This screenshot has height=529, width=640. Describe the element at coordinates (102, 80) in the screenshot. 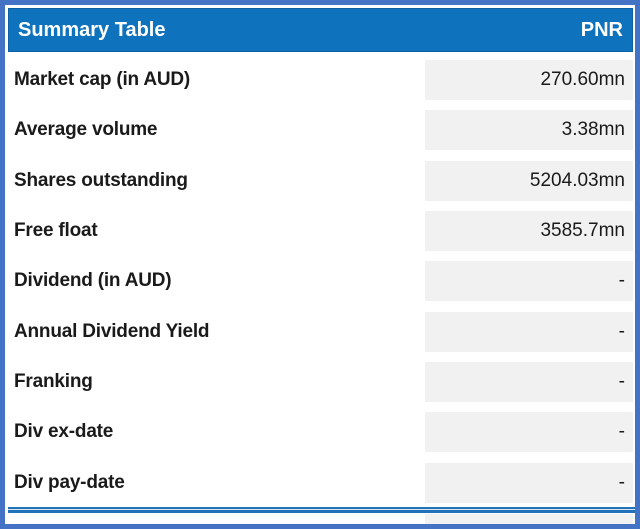

I see `row-label: Market cap (in AUD)` at that location.